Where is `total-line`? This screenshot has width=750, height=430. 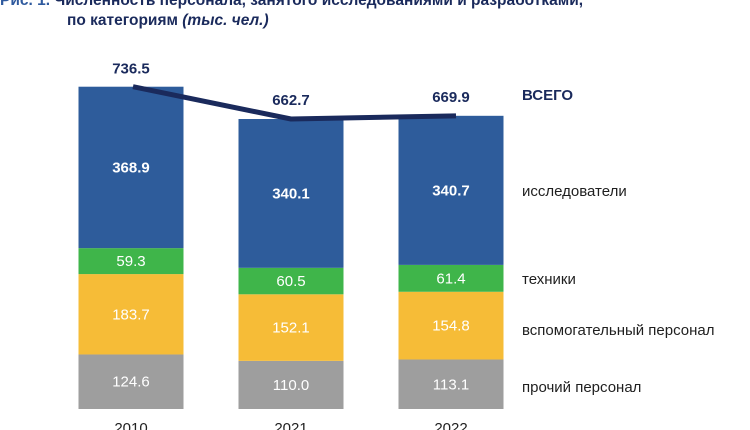
total-line is located at coordinates (294, 103).